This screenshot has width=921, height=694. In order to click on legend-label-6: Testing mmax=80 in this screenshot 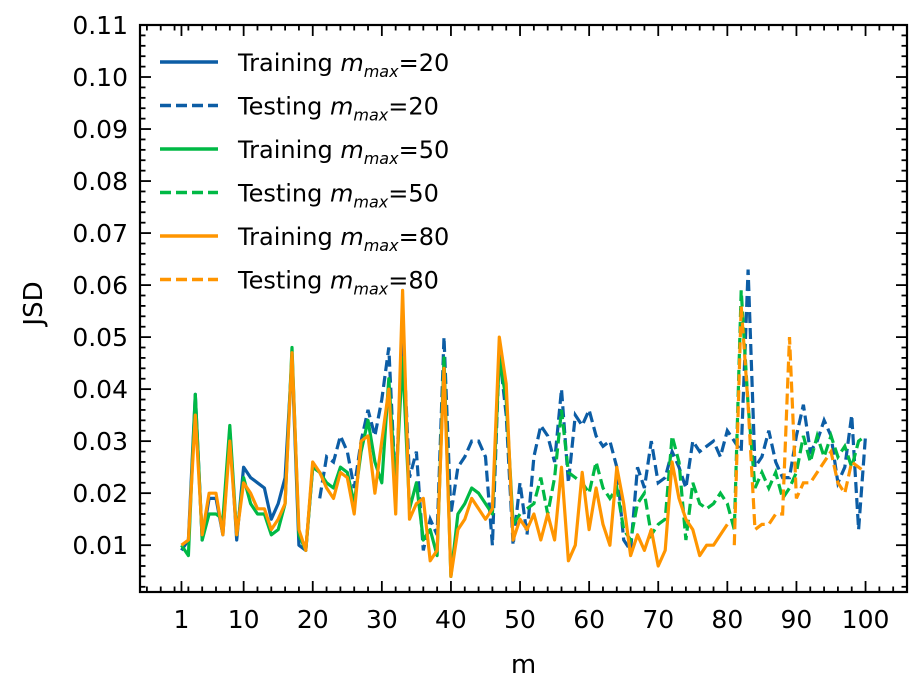, I will do `click(338, 283)`.